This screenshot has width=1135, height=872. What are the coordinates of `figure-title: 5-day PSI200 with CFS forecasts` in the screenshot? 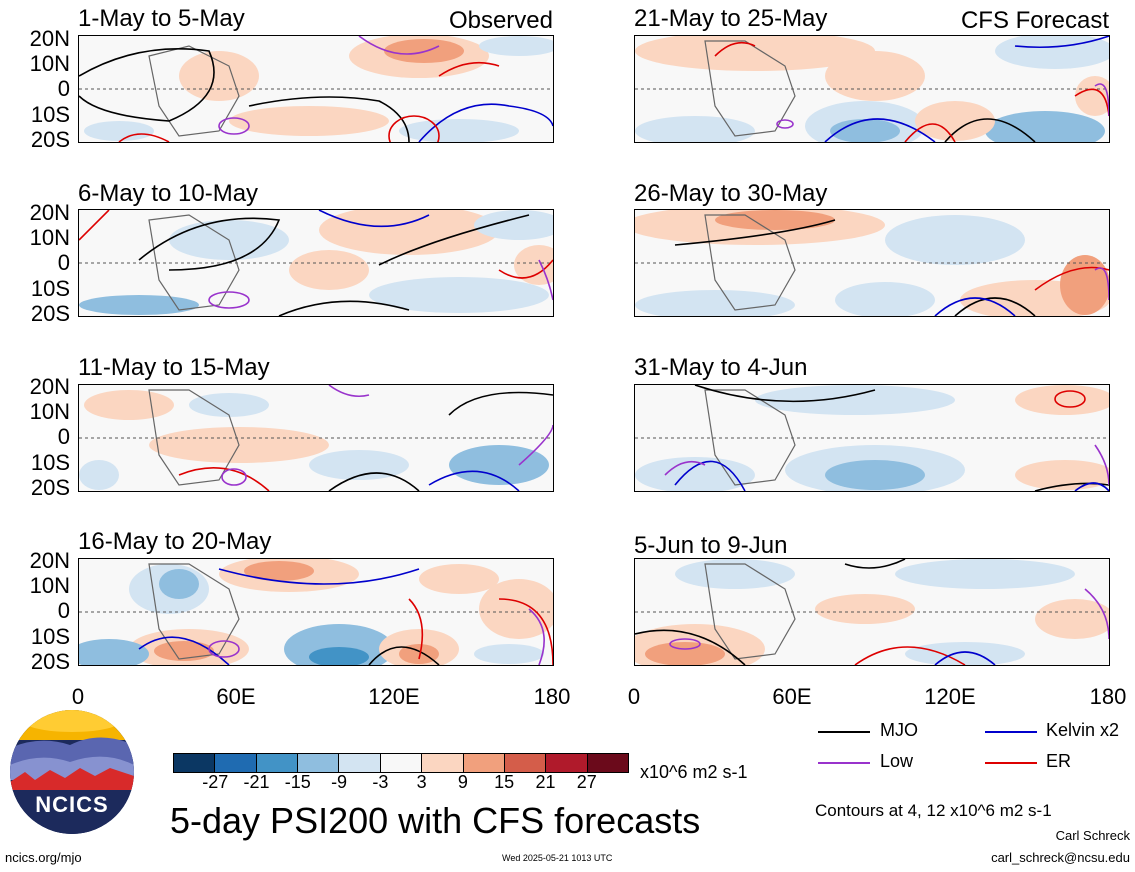 It's located at (435, 820).